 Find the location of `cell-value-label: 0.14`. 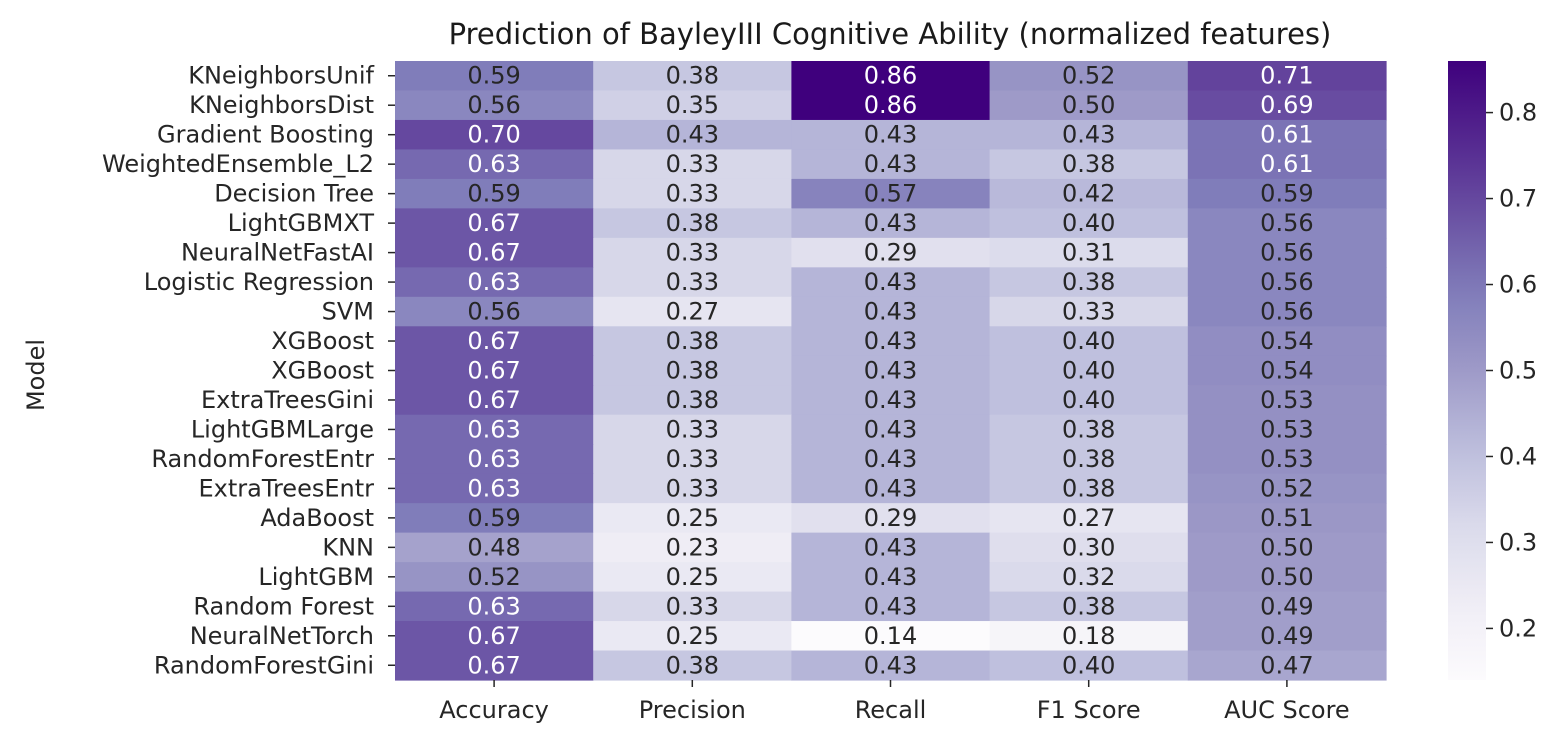

cell-value-label: 0.14 is located at coordinates (890, 636).